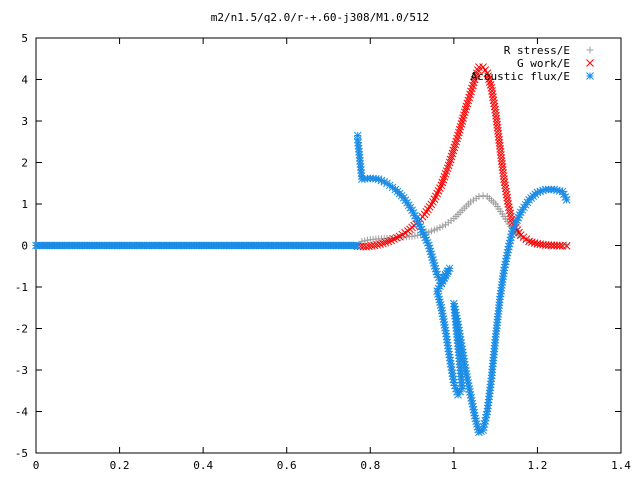 The height and width of the screenshot is (480, 640). I want to click on y-tick-label: 2, so click(24, 163).